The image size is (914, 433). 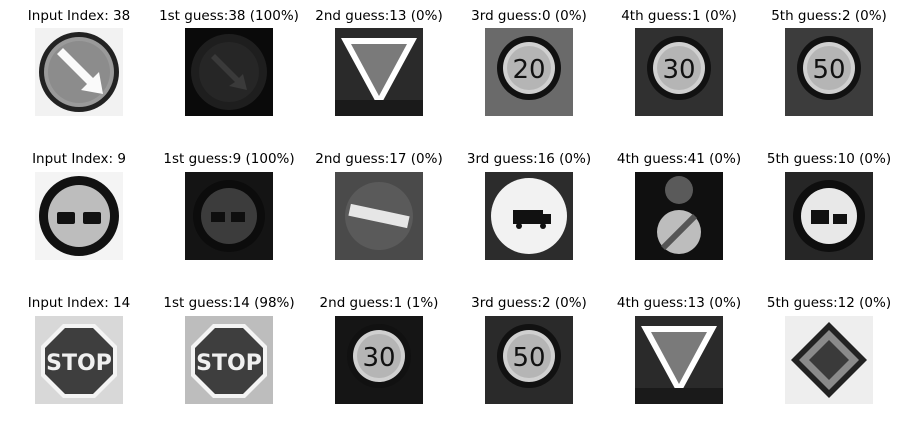 What do you see at coordinates (379, 303) in the screenshot?
I see `guess-label: 2nd guess:1 (1%)` at bounding box center [379, 303].